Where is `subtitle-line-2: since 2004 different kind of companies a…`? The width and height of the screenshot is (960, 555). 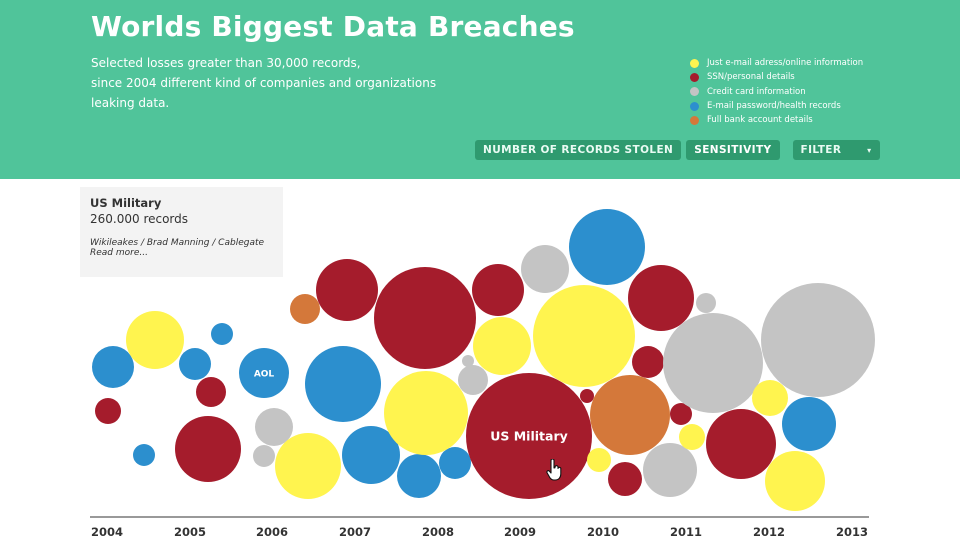 subtitle-line-2: since 2004 different kind of companies a… is located at coordinates (264, 83).